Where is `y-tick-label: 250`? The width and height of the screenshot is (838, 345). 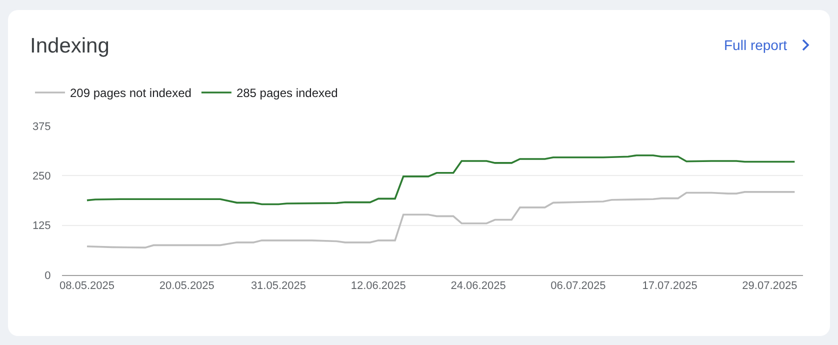
y-tick-label: 250 is located at coordinates (41, 176).